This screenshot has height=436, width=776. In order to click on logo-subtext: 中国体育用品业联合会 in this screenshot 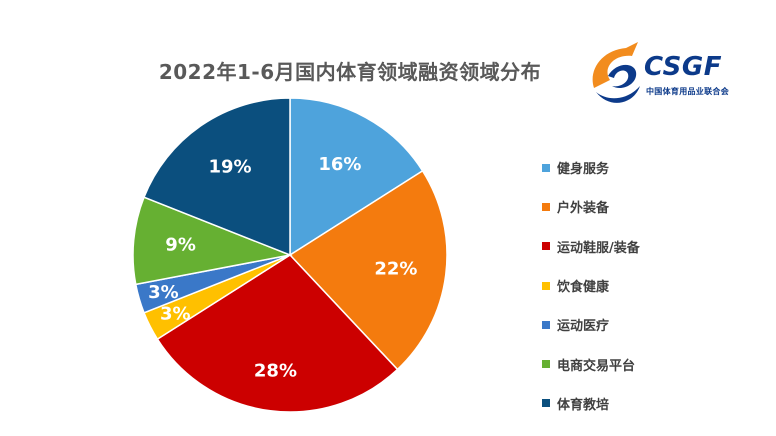, I will do `click(687, 91)`.